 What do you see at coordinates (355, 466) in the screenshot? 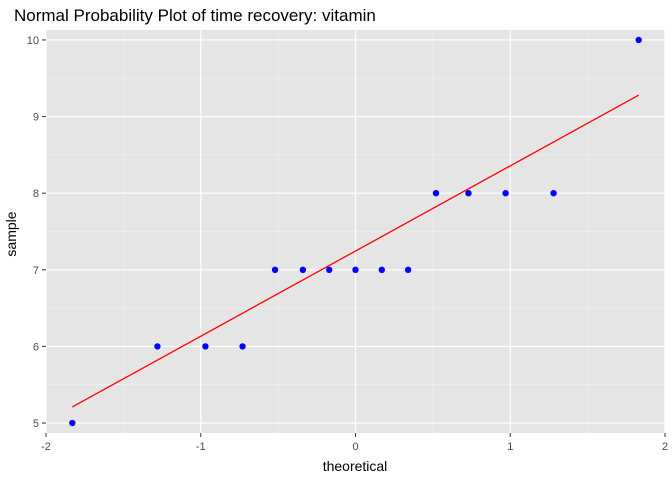
I see `x-axis-title: theoretical` at bounding box center [355, 466].